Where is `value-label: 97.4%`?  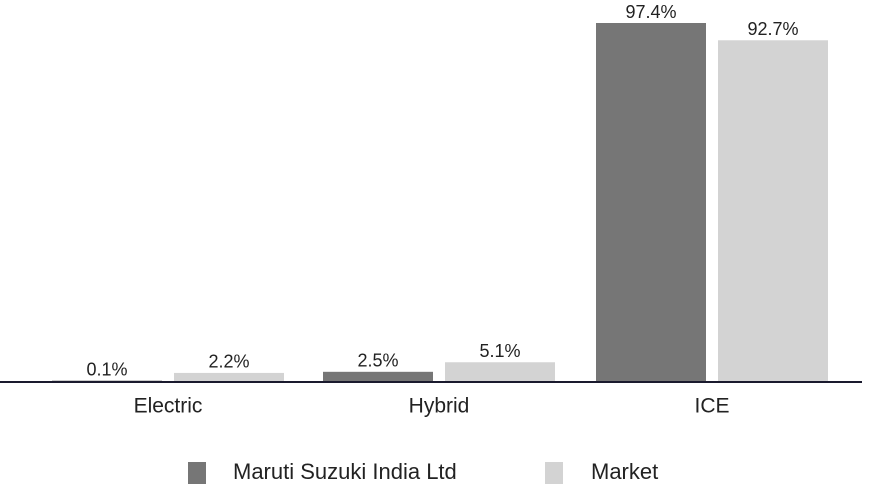
value-label: 97.4% is located at coordinates (650, 12).